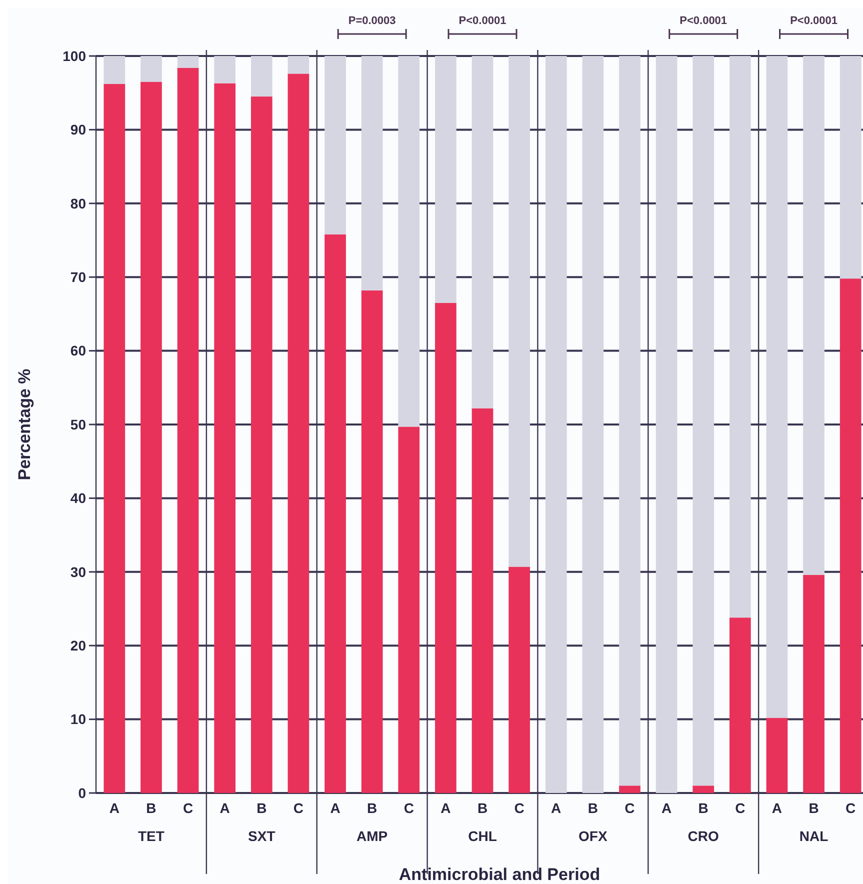 The image size is (863, 884). Describe the element at coordinates (78, 130) in the screenshot. I see `y-tick-label: 90` at that location.